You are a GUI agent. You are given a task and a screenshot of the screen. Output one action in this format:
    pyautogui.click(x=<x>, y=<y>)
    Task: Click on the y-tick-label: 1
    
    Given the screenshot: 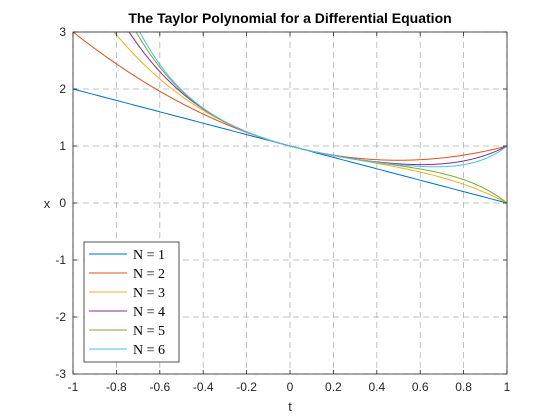 What is the action you would take?
    pyautogui.click(x=62, y=146)
    